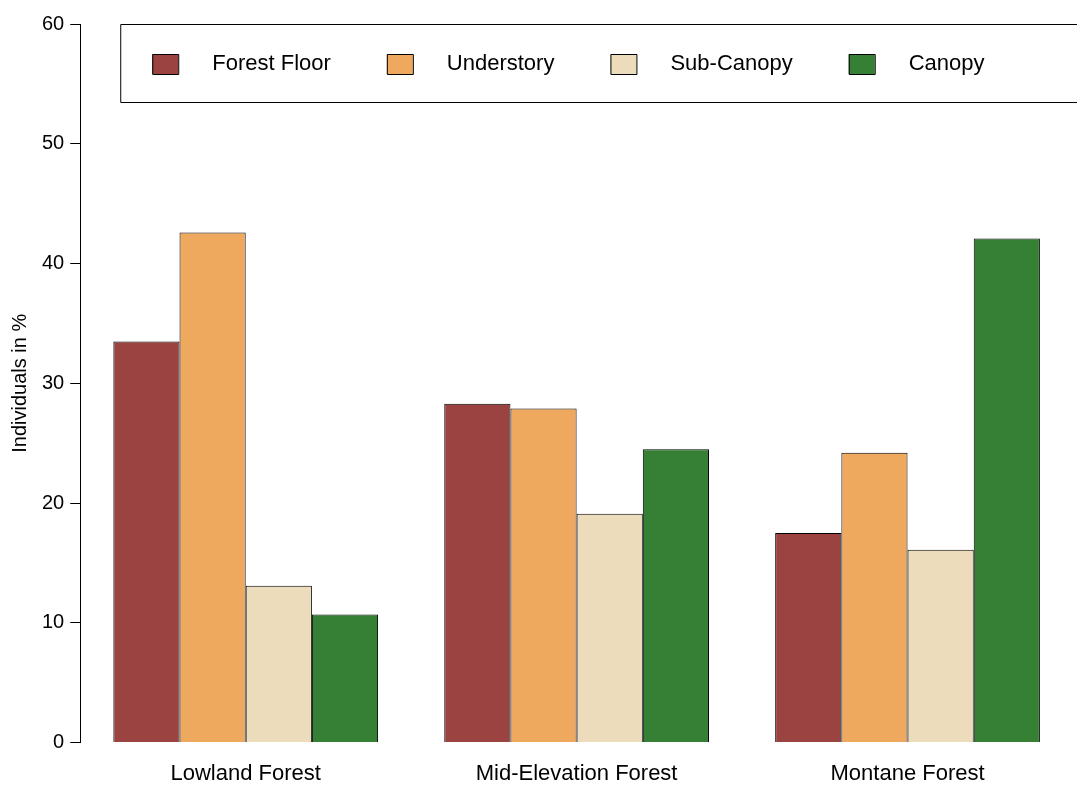  Describe the element at coordinates (59, 741) in the screenshot. I see `y-tick-label: 0` at that location.